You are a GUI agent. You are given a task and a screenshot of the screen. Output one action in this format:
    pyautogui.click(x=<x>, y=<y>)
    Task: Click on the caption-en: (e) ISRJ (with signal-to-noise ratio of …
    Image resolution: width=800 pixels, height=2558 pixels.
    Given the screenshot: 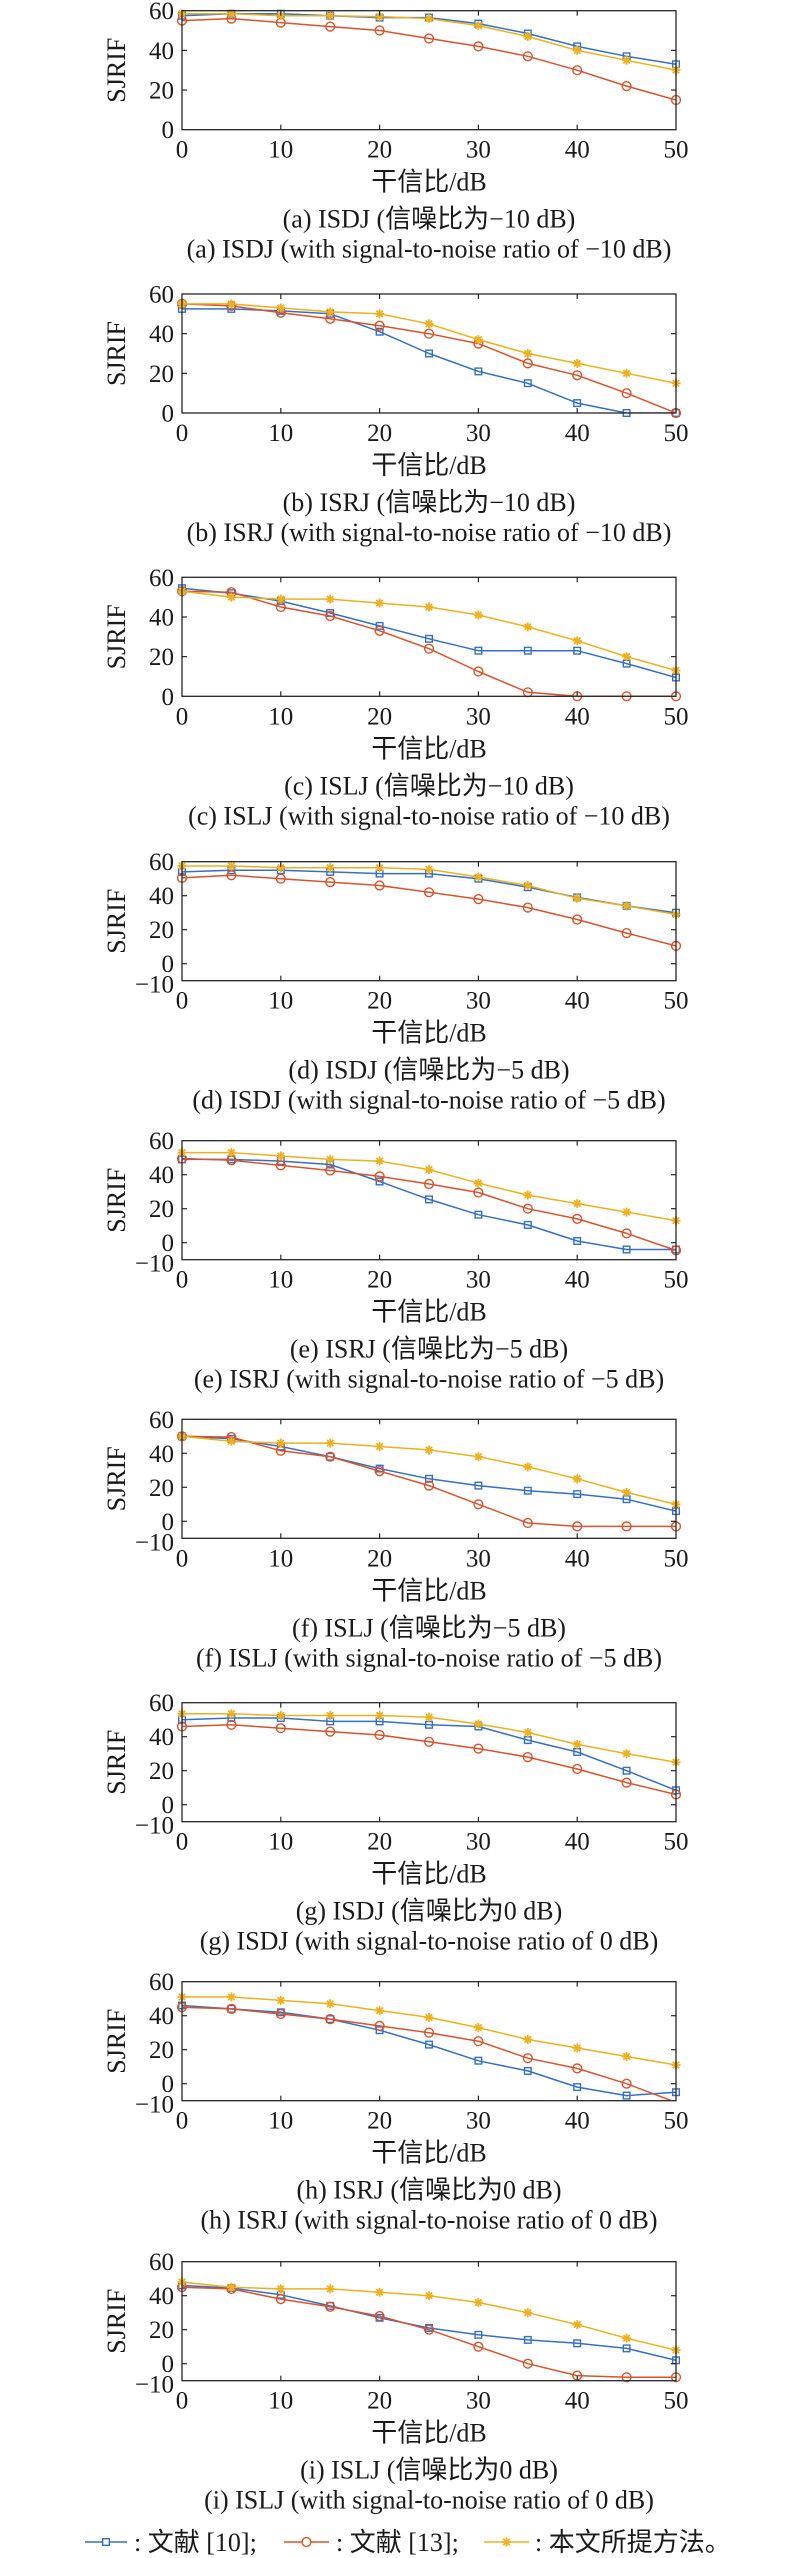 What is the action you would take?
    pyautogui.click(x=429, y=1379)
    